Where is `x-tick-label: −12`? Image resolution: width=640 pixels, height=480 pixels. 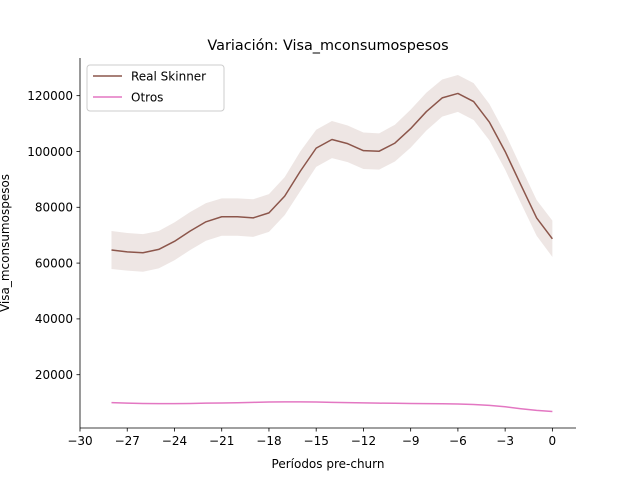 x-tick-label: −12 is located at coordinates (363, 441).